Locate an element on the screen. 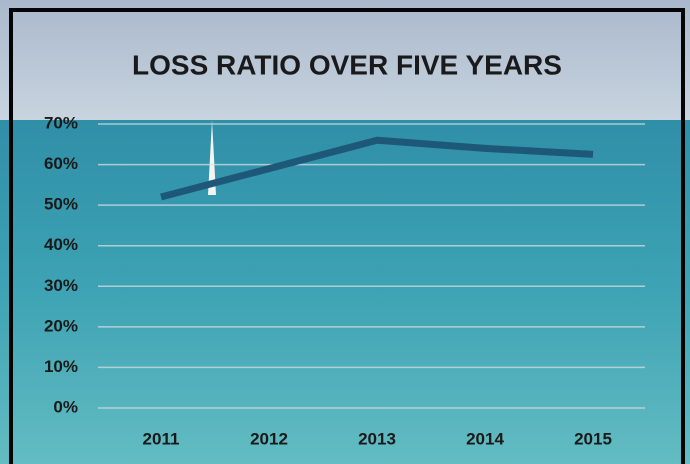 The image size is (690, 464). x-tick-label: 2011 is located at coordinates (161, 438).